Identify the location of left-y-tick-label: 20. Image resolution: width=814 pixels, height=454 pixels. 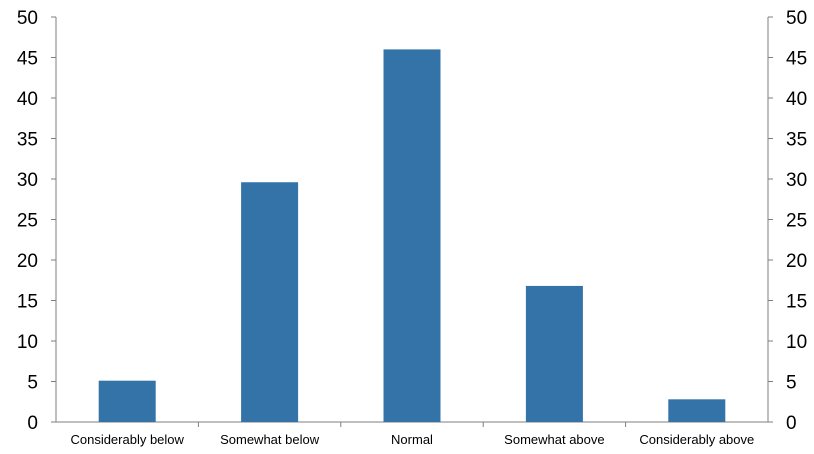
(27, 261).